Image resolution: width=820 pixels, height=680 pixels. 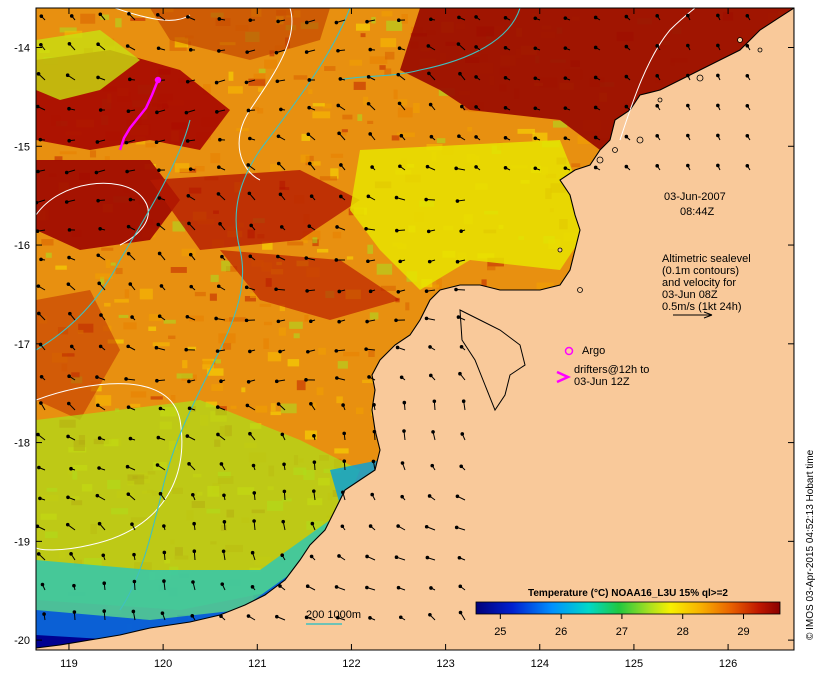 I want to click on bathymetry-label: 200 1000m, so click(x=333, y=615).